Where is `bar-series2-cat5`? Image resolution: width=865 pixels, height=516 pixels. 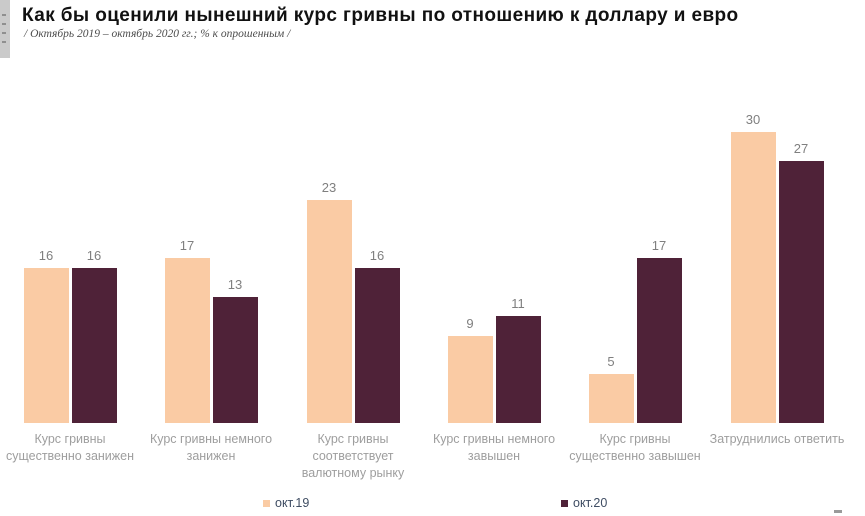
bar-series2-cat5 is located at coordinates (659, 340).